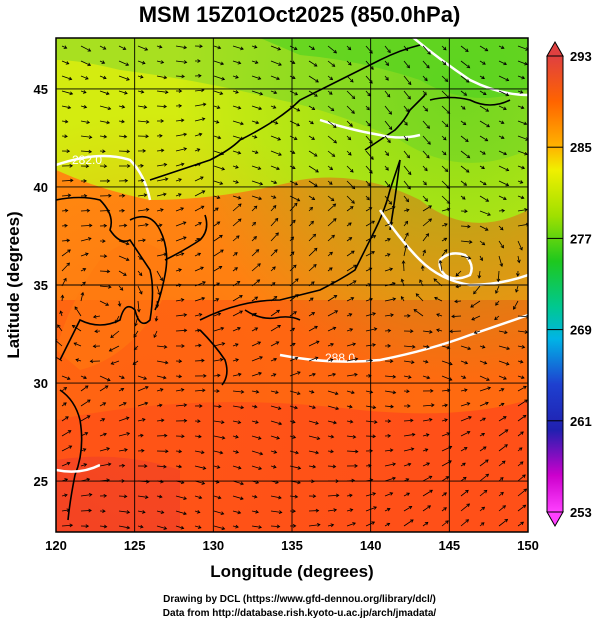 The image size is (599, 625). I want to click on y-tick-label: 45, so click(41, 89).